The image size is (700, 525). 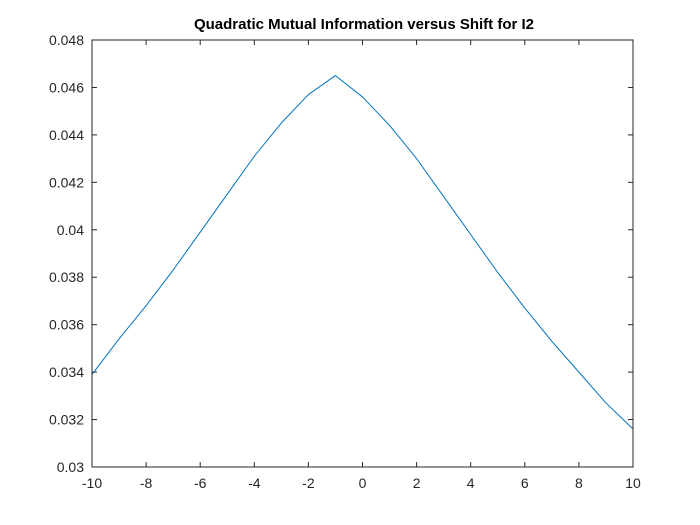 I want to click on y-tick-label: 0.04, so click(x=70, y=230).